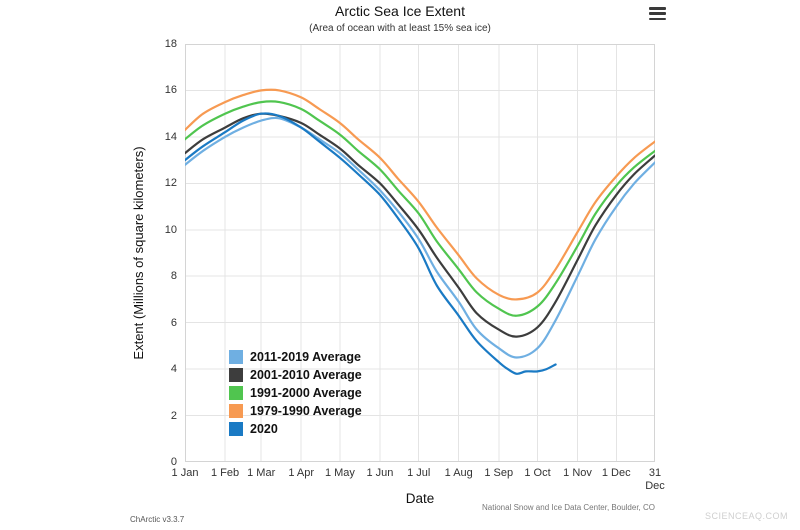 Image resolution: width=800 pixels, height=530 pixels. What do you see at coordinates (499, 473) in the screenshot?
I see `x-tick-label: 1 Sep` at bounding box center [499, 473].